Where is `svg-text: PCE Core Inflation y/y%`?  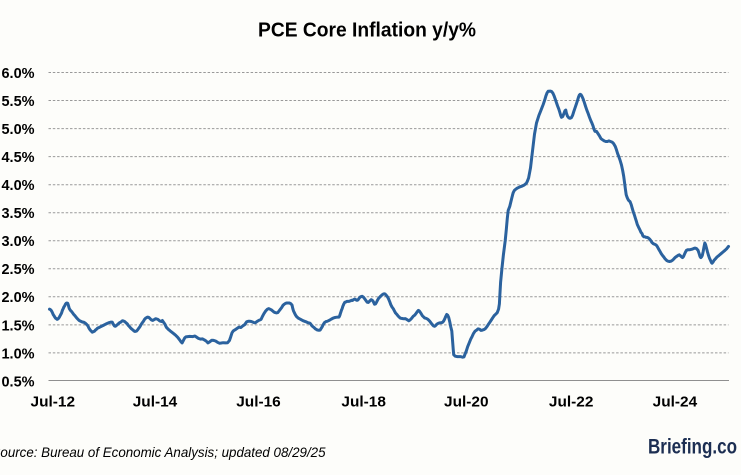
svg-text: PCE Core Inflation y/y% is located at coordinates (367, 31).